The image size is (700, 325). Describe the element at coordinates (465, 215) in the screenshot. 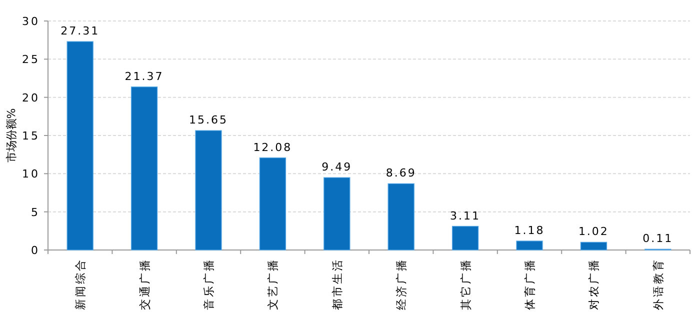

I see `data-label: 3.11` at that location.